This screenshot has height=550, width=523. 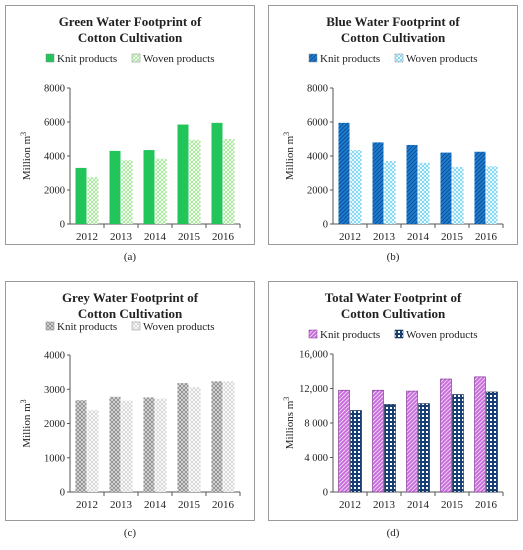 What do you see at coordinates (130, 21) in the screenshot?
I see `chart-title-line-0: Green Water Footprint of` at bounding box center [130, 21].